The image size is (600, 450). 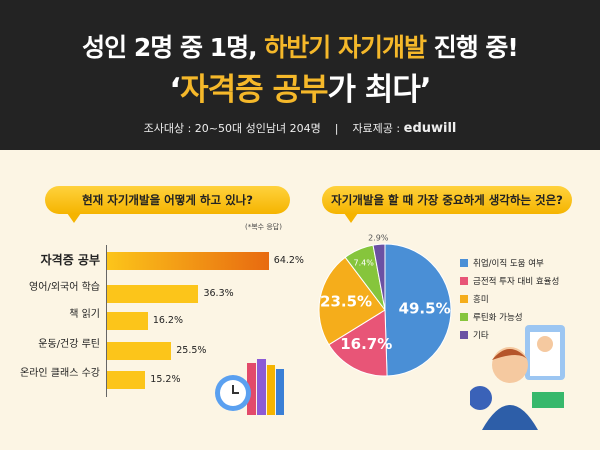 I want to click on pie-value-label: 49.5%, so click(x=425, y=308).